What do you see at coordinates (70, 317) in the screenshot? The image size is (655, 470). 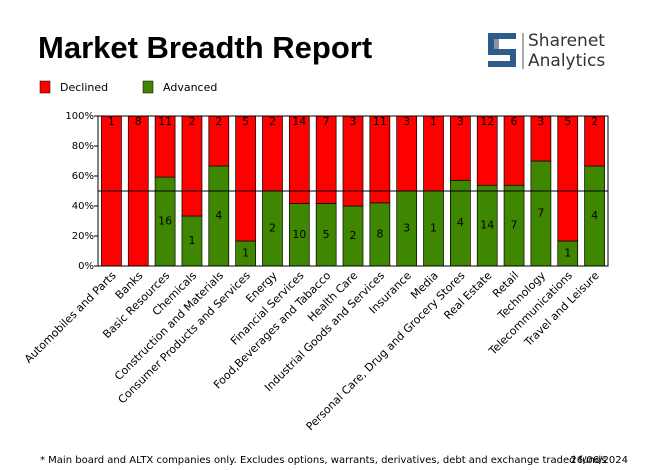 I see `x-tick-label: Automobiles and Parts` at bounding box center [70, 317].